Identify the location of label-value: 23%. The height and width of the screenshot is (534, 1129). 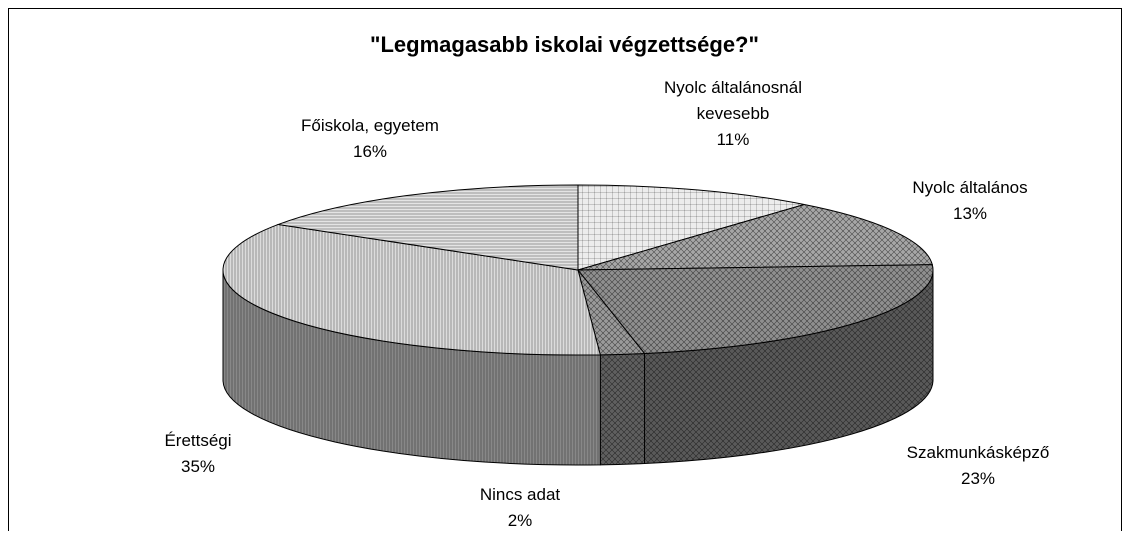
(978, 478).